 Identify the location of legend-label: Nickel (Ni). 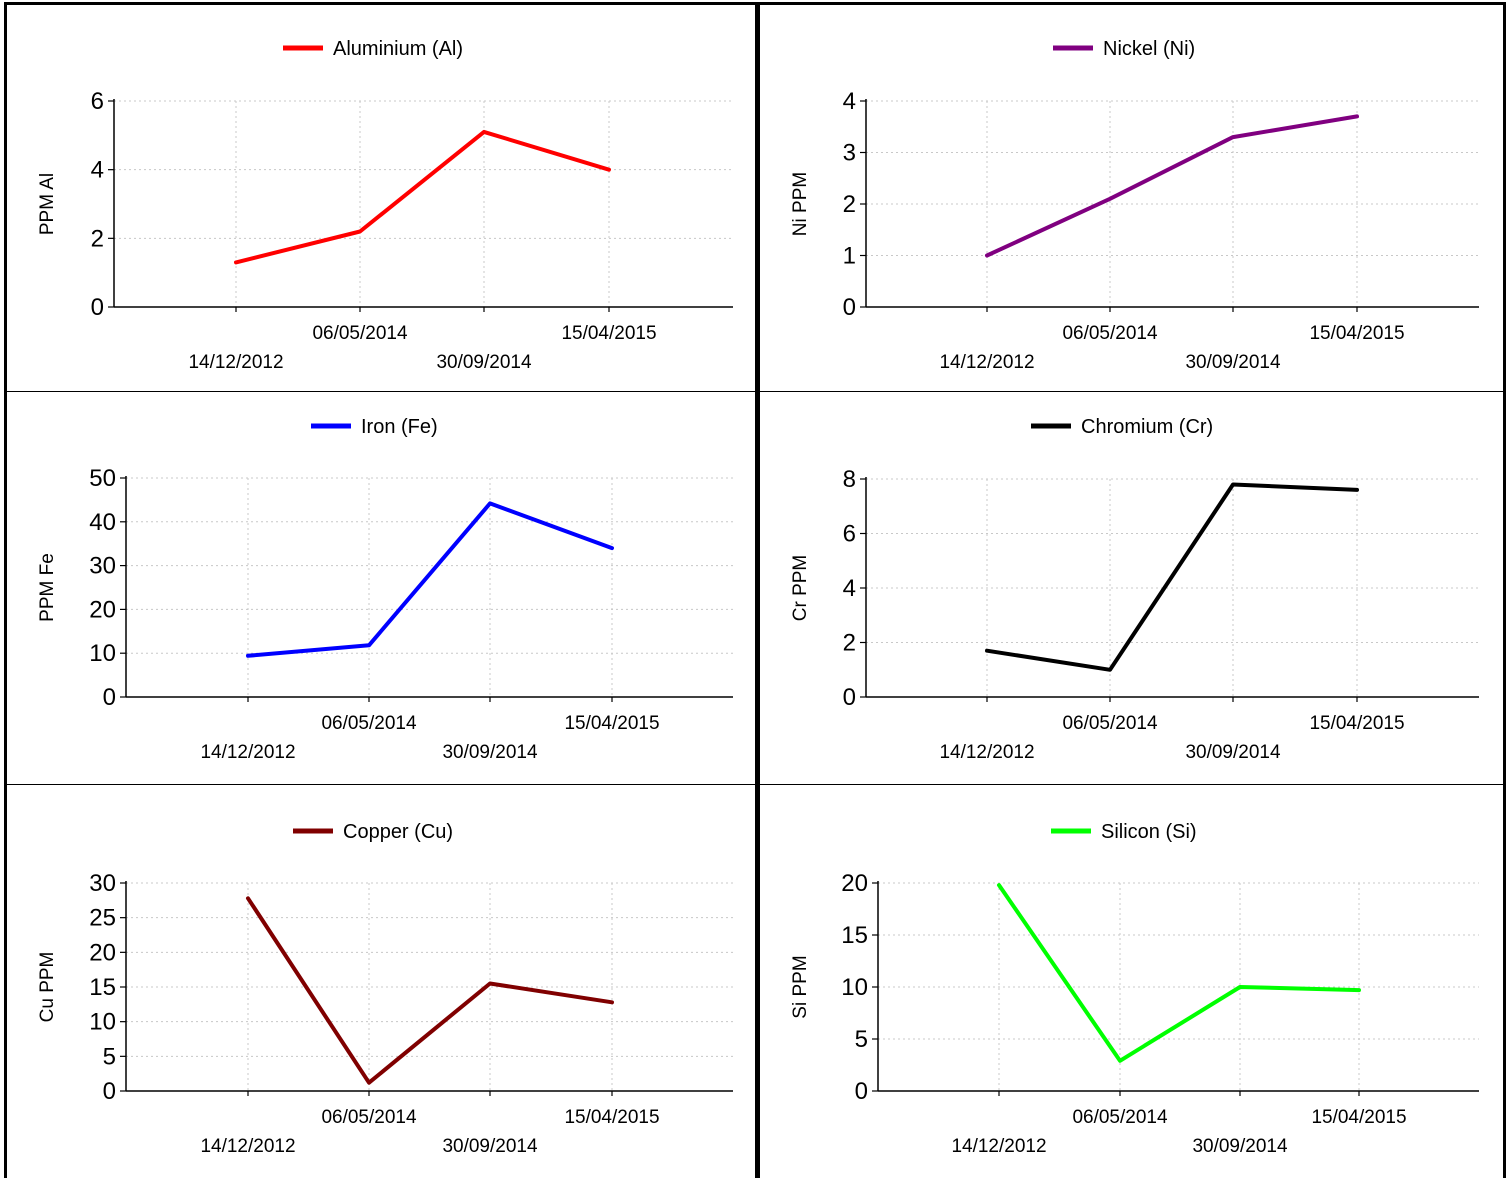
(1149, 49).